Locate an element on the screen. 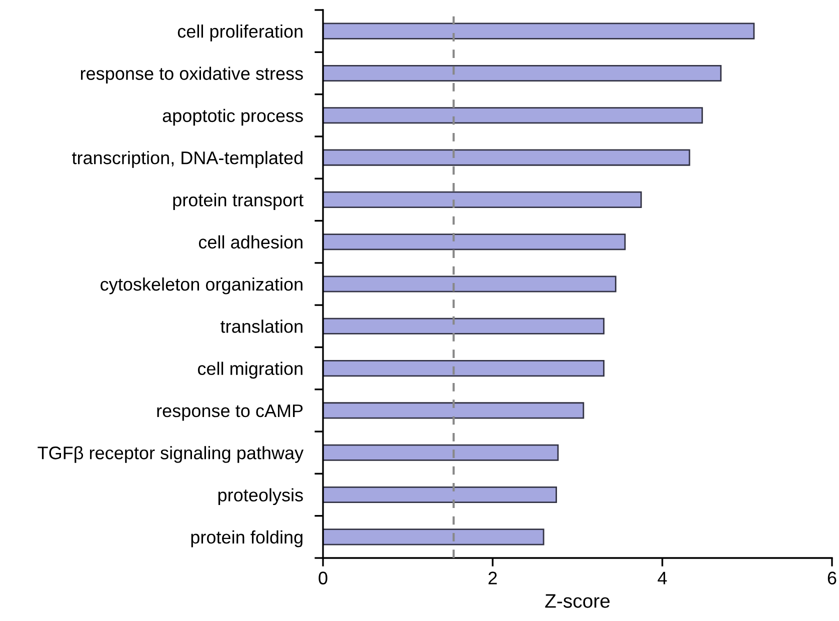 The image size is (839, 621). y-tick-label: proteolysis is located at coordinates (260, 497).